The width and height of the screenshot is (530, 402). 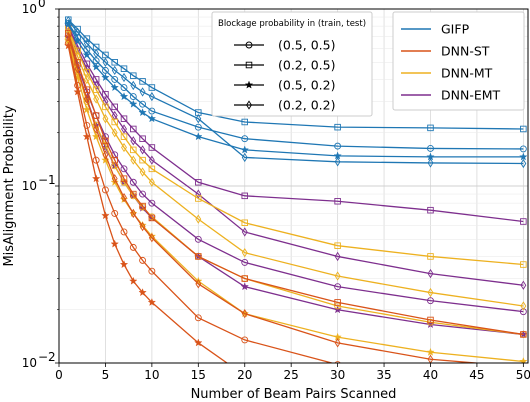 I want to click on legend-method-item: DNN-ST, so click(x=445, y=51).